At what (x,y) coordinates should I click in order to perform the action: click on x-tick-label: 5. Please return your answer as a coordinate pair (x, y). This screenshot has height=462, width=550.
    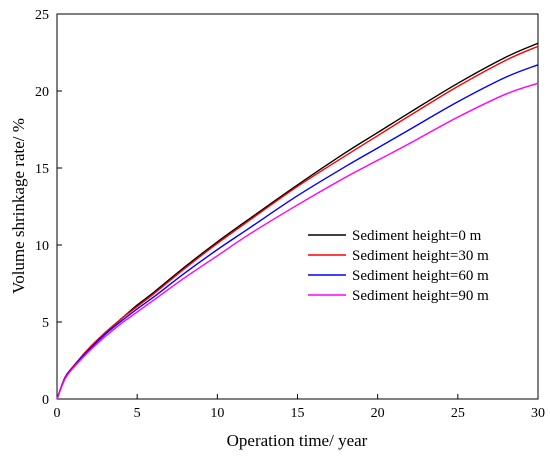
    Looking at the image, I should click on (137, 413).